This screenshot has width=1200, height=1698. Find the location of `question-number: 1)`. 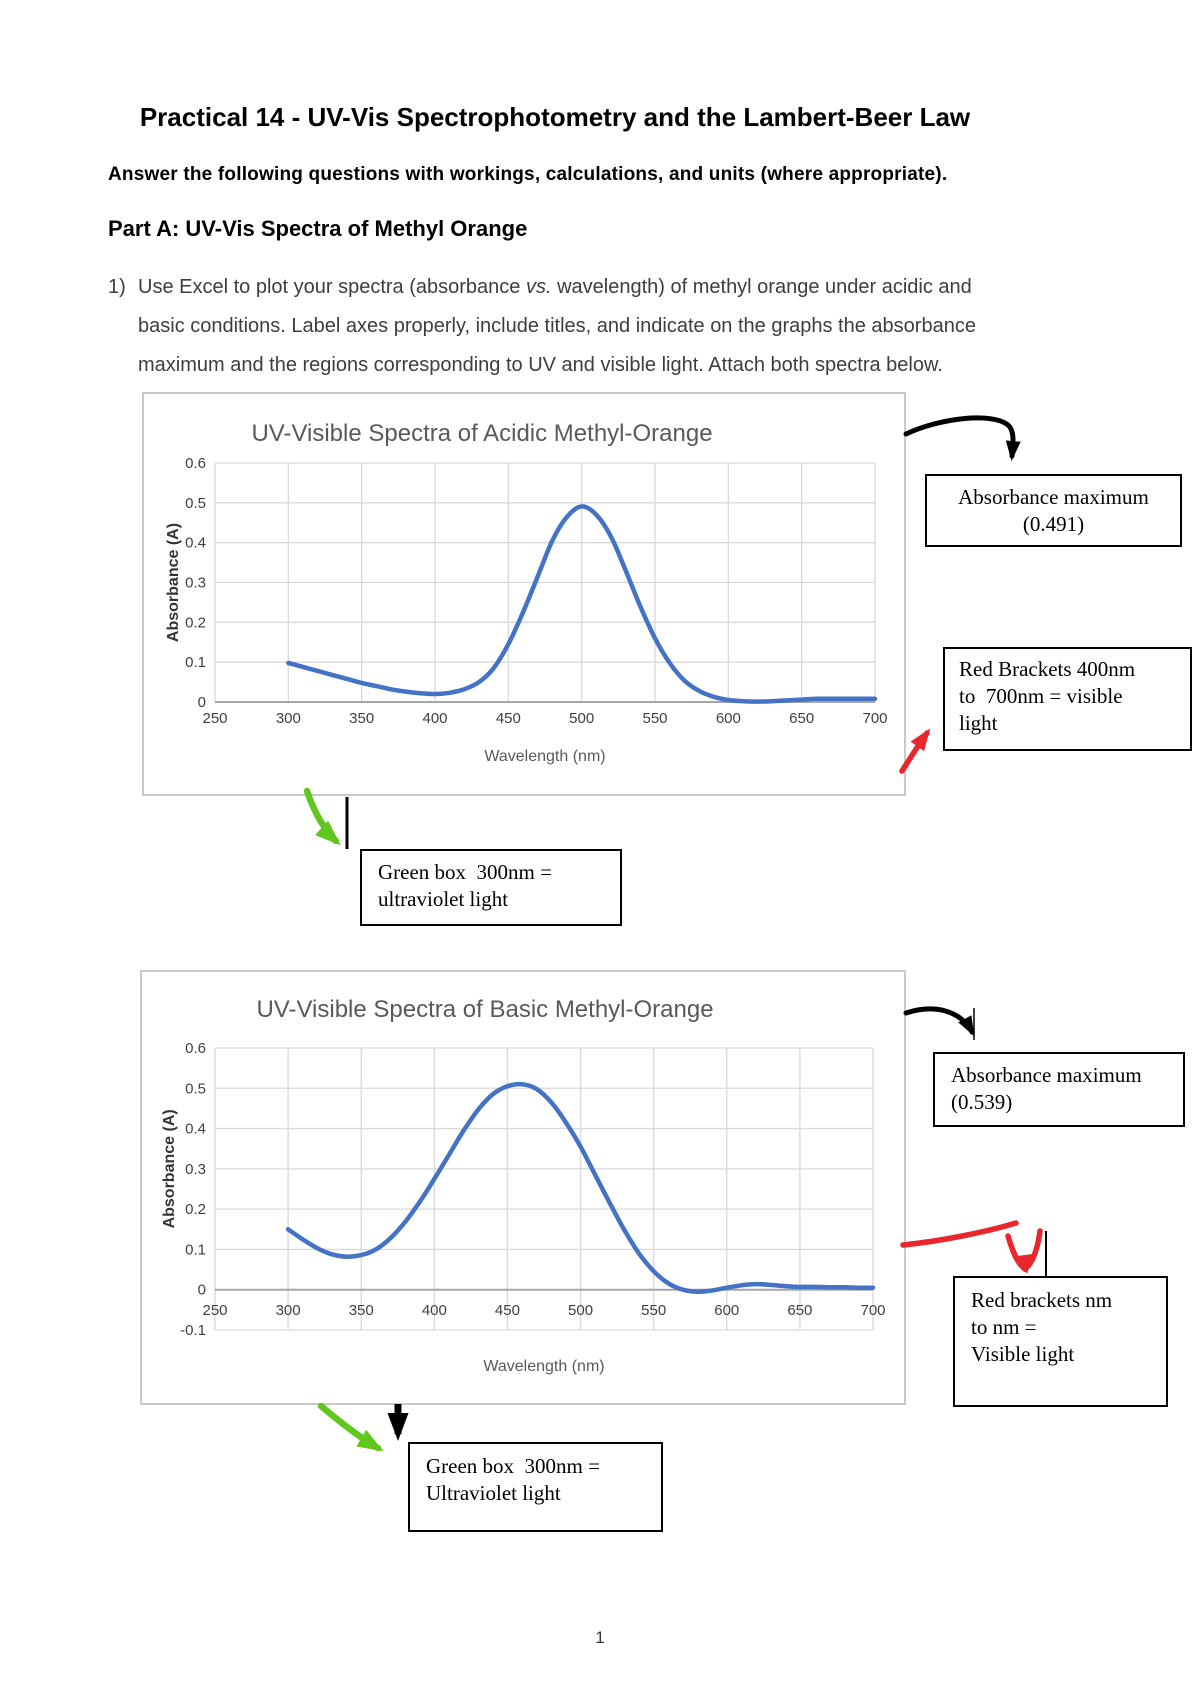

question-number: 1) is located at coordinates (117, 287).